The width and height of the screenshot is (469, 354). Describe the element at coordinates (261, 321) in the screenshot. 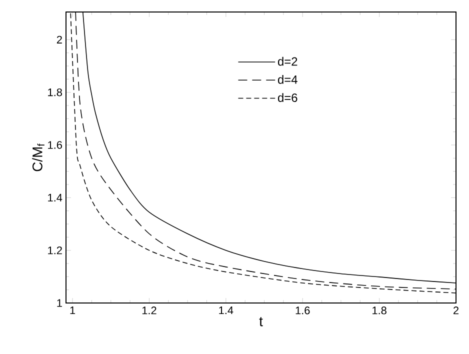

I see `x-axis-title: t` at that location.